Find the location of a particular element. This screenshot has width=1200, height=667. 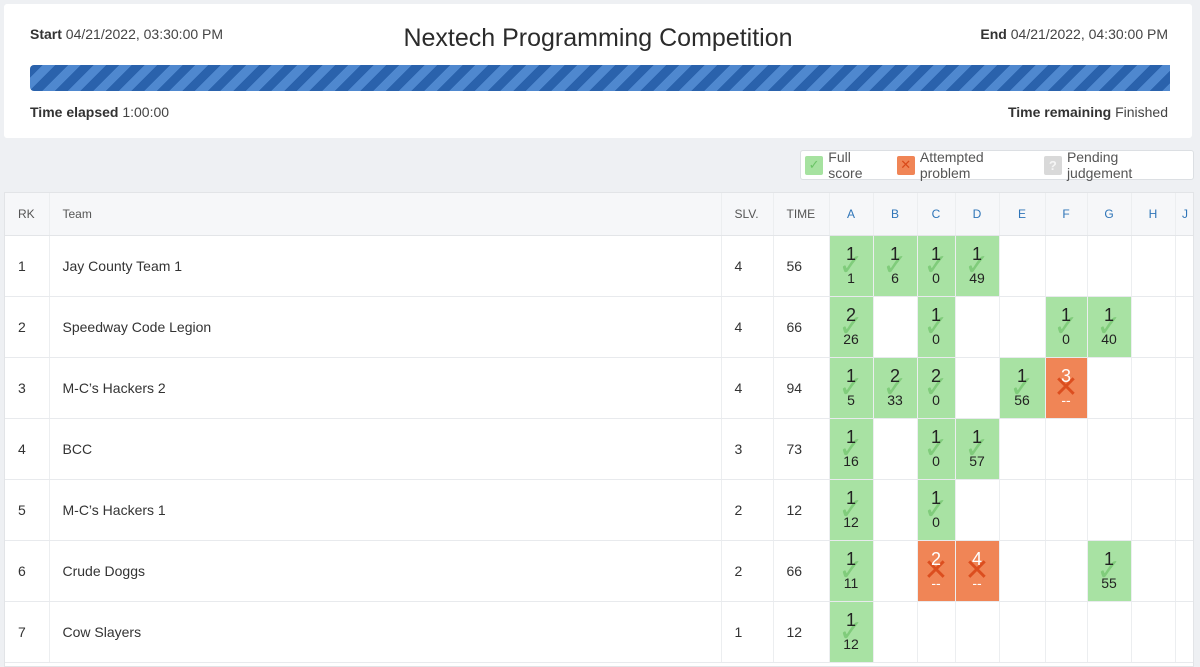

solve-time: 26 is located at coordinates (851, 339).